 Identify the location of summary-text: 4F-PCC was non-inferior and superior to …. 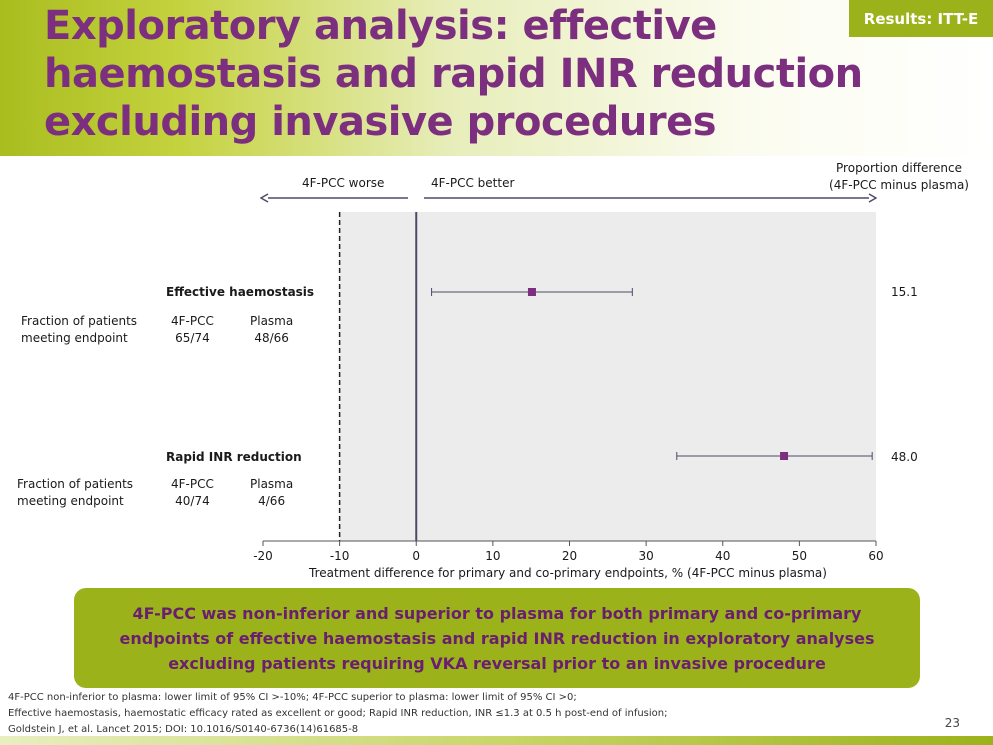
(497, 638).